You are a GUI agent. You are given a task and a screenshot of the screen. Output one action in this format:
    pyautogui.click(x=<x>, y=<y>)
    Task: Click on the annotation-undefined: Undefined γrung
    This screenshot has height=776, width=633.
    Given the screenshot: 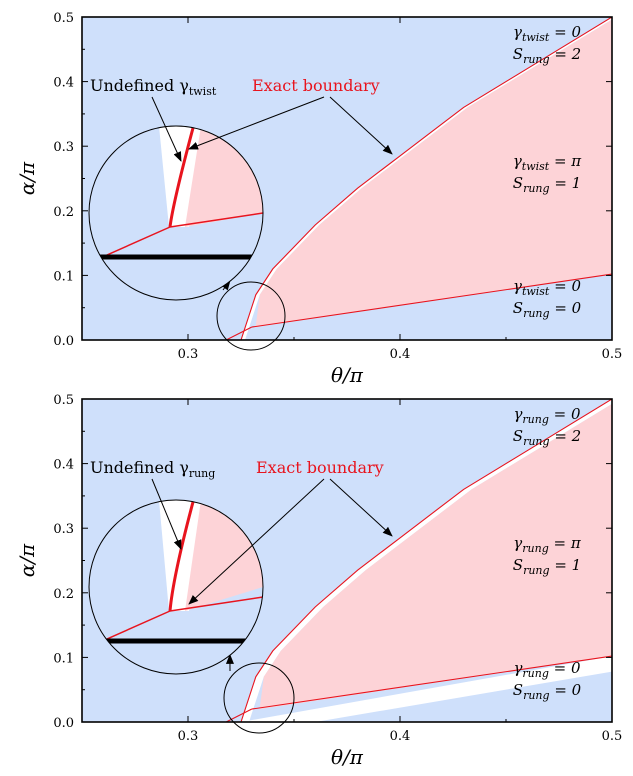 What is the action you would take?
    pyautogui.click(x=152, y=469)
    